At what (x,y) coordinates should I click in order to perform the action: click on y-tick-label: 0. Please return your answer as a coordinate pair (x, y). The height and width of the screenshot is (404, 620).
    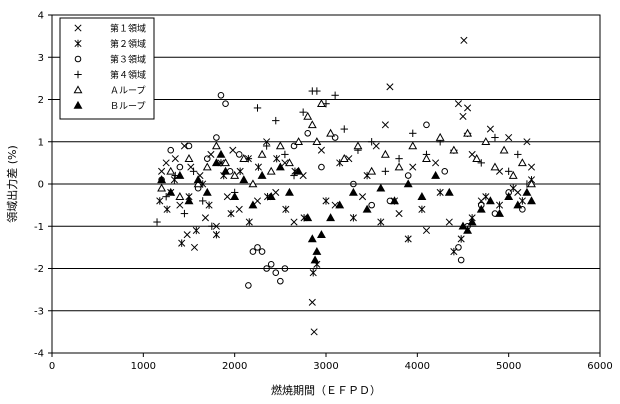
    Looking at the image, I should click on (41, 185).